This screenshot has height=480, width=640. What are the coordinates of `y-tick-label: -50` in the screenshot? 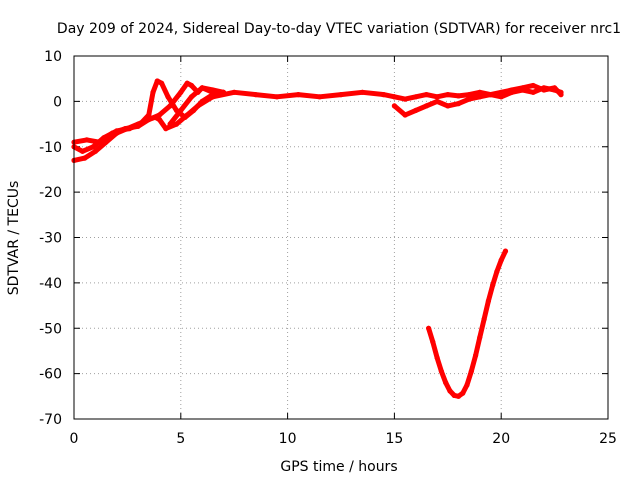 It's located at (50, 329).